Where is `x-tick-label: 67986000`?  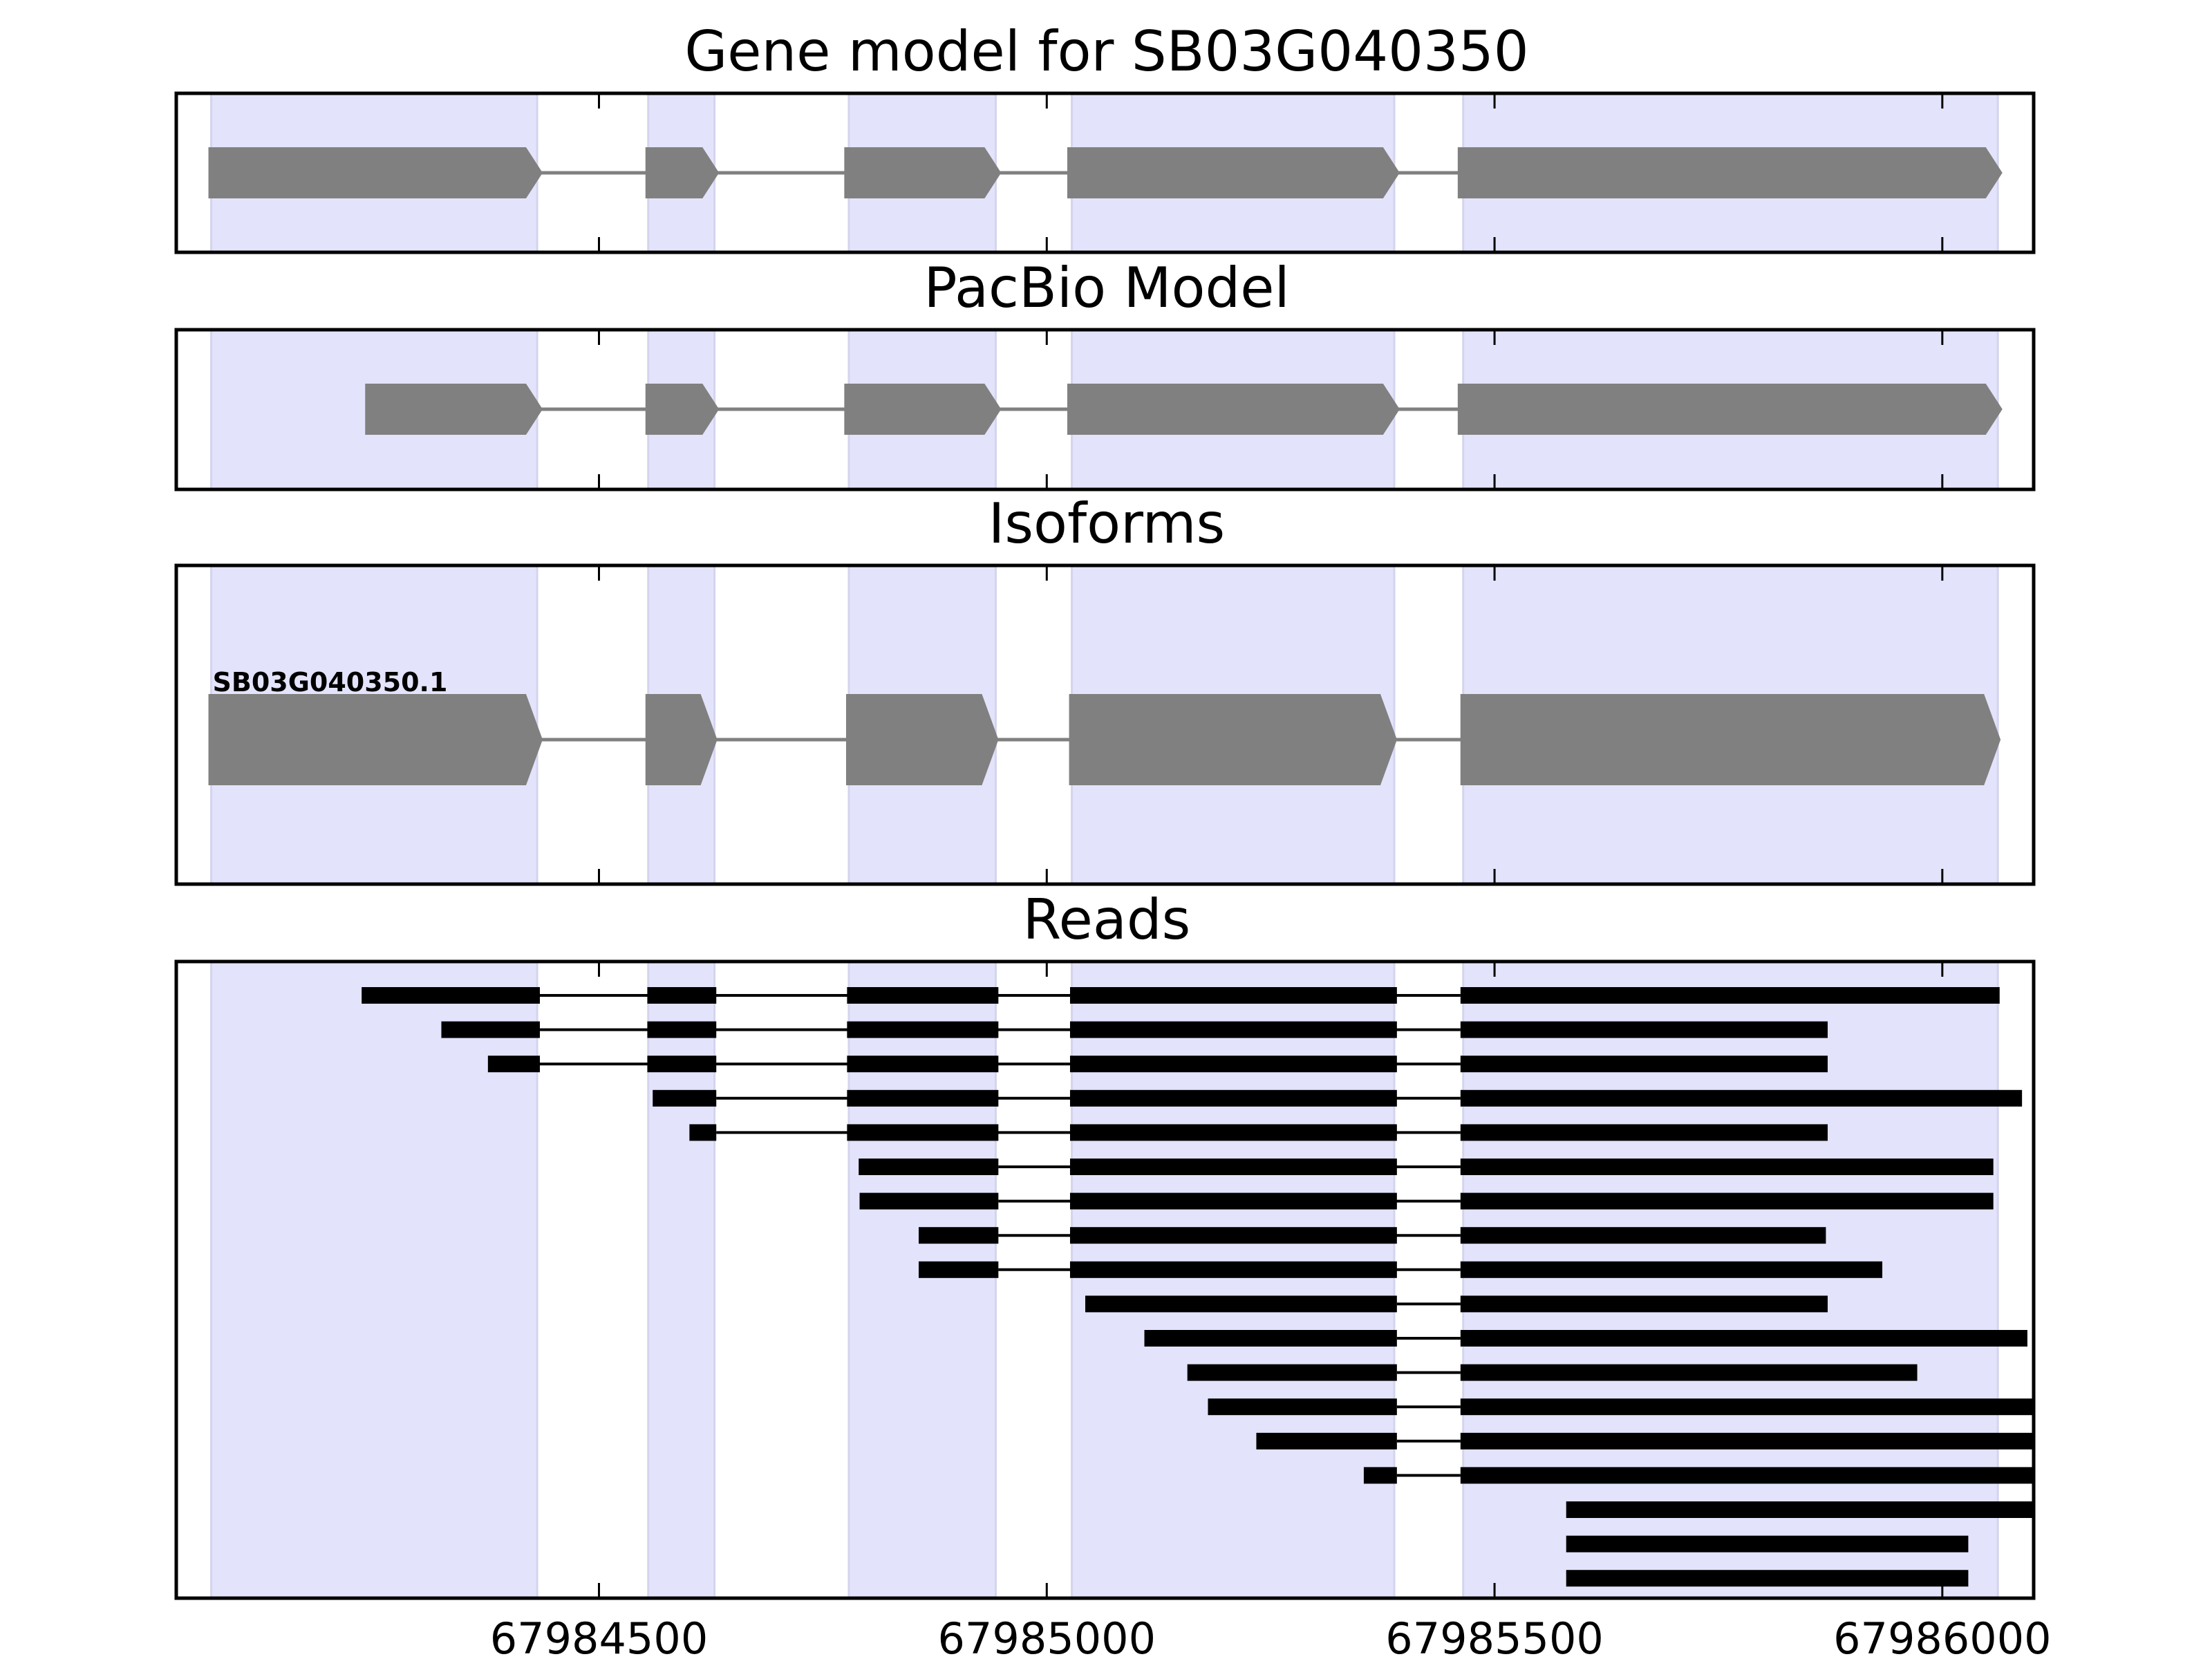 x-tick-label: 67986000 is located at coordinates (1943, 1636).